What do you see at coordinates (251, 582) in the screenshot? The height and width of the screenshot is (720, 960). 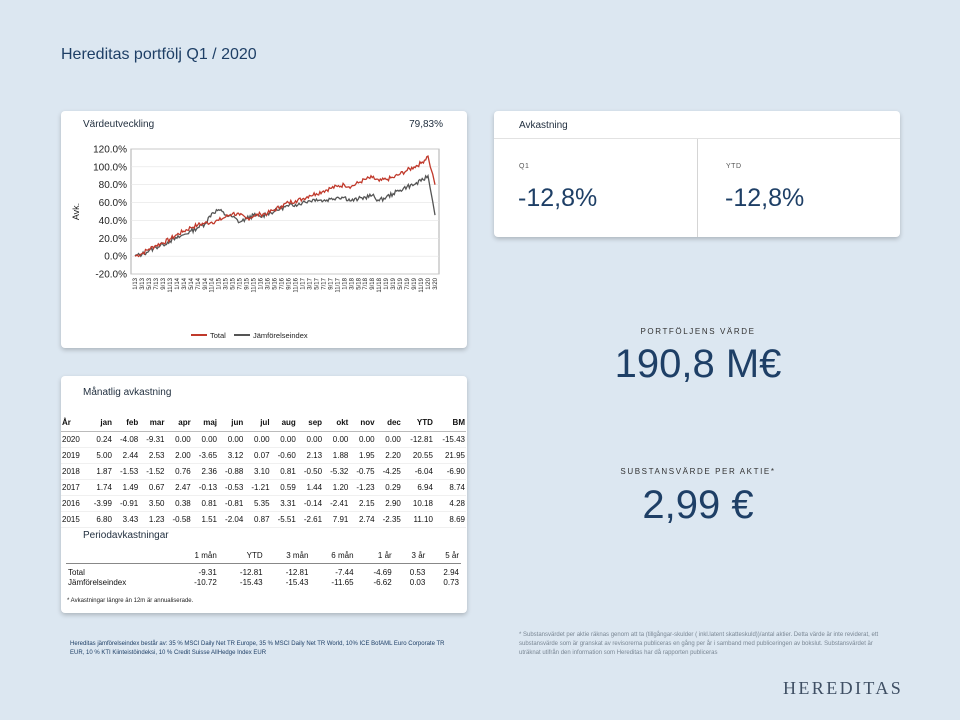 I see `period-cell: -15.43` at bounding box center [251, 582].